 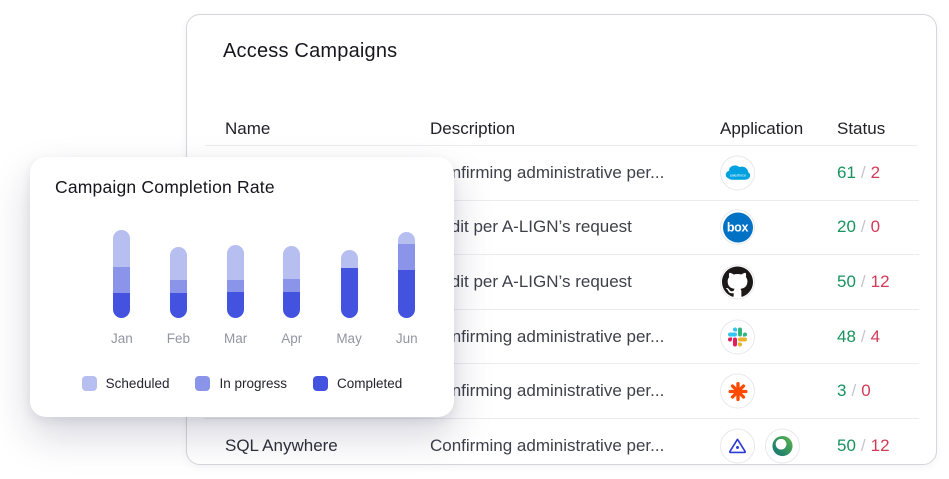 What do you see at coordinates (861, 128) in the screenshot?
I see `column-header-status: Status` at bounding box center [861, 128].